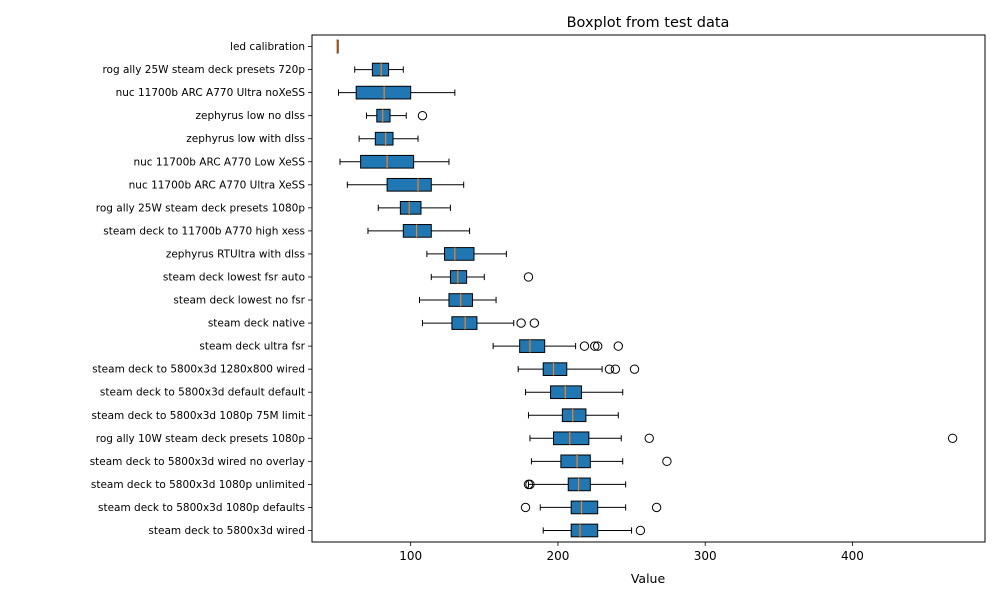 The image size is (1000, 600). Describe the element at coordinates (557, 556) in the screenshot. I see `x-tick-label: 200` at that location.